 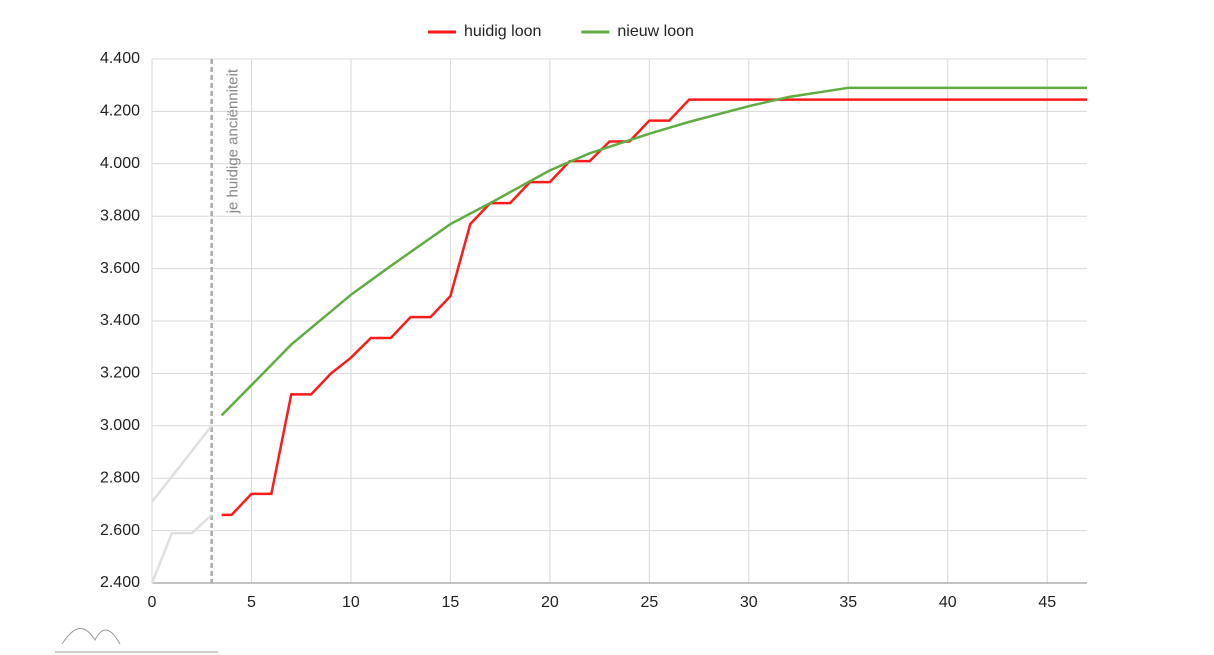 I want to click on y-tick-label: 2.400, so click(x=120, y=582).